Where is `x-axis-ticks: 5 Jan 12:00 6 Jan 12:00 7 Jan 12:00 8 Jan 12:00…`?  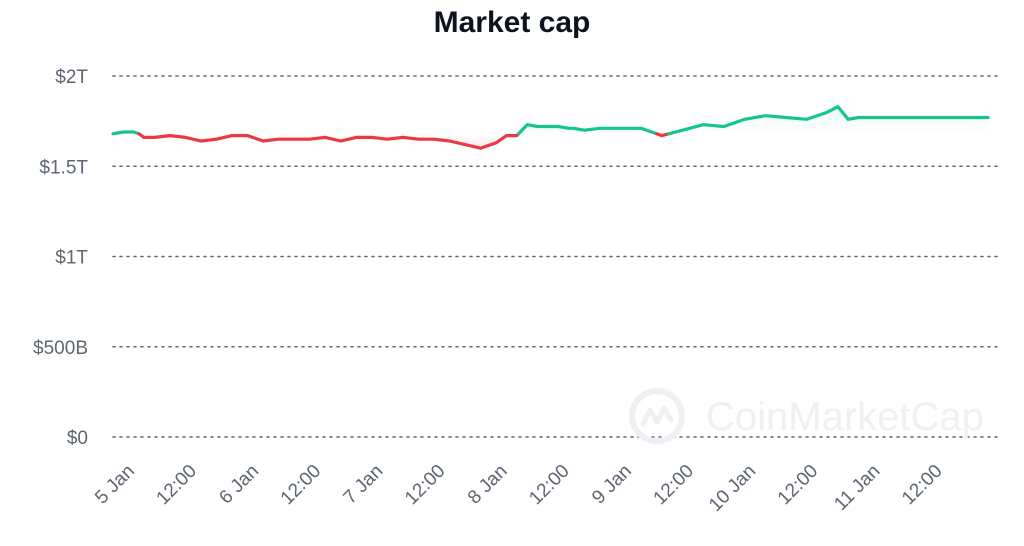
x-axis-ticks: 5 Jan 12:00 6 Jan 12:00 7 Jan 12:00 8 Jan 12:00… is located at coordinates (518, 488).